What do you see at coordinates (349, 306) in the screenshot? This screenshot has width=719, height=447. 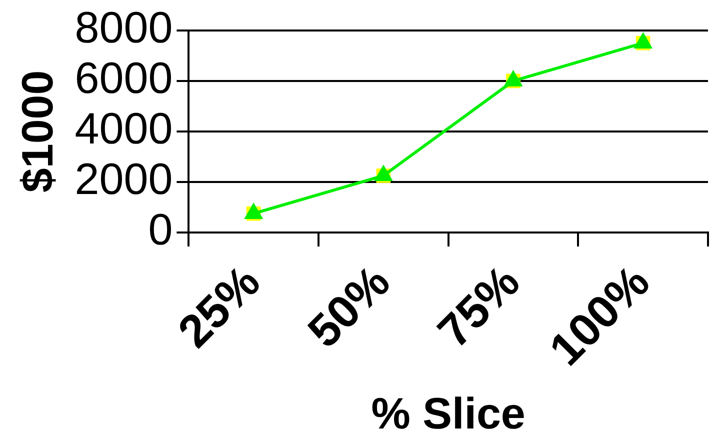 I see `x-tick-label: 50%` at bounding box center [349, 306].